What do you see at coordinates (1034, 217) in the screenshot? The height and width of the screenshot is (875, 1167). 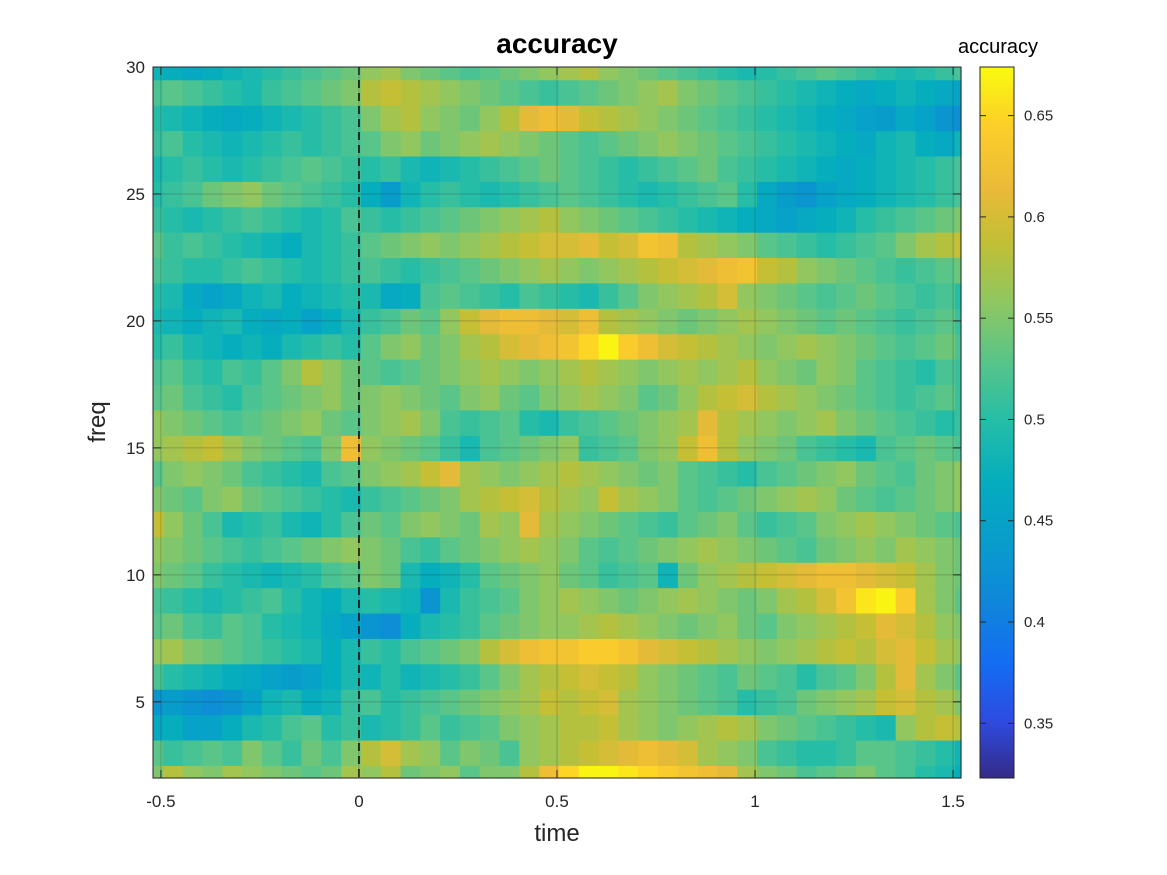 I see `colorbar-tick-label: 0.6` at bounding box center [1034, 217].